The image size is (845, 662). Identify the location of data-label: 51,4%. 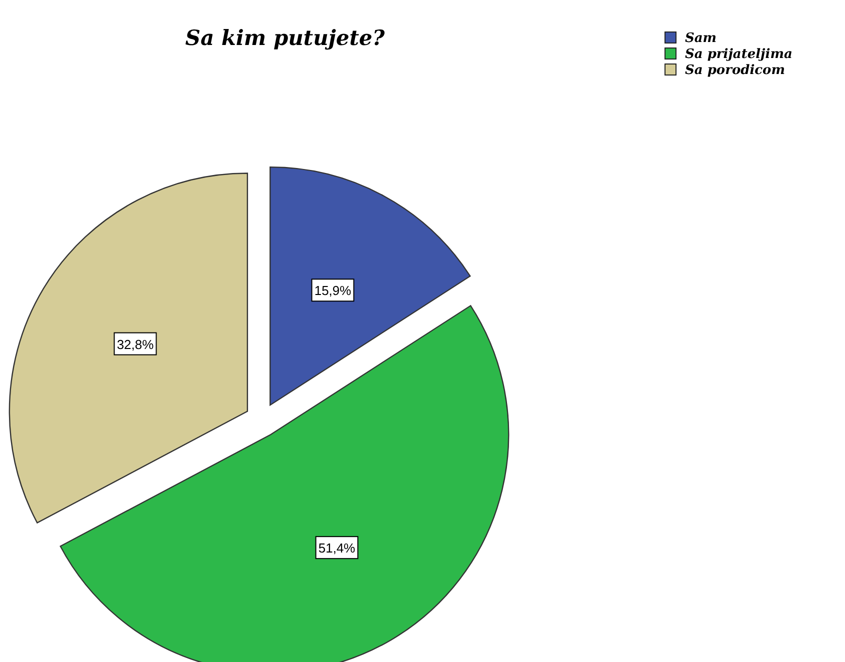
(337, 548).